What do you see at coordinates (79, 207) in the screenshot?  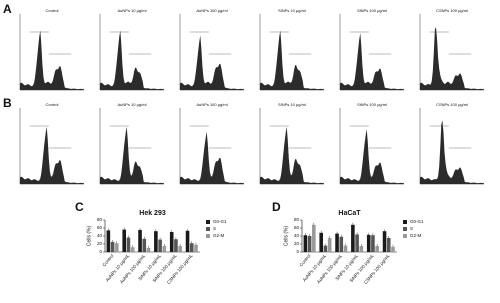 I see `panel-label: C` at bounding box center [79, 207].